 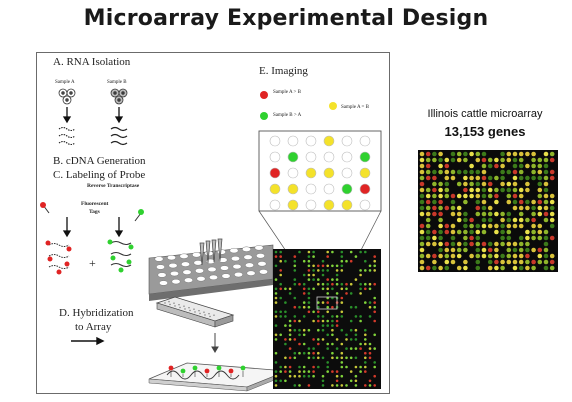 What do you see at coordinates (119, 96) in the screenshot?
I see `sample-b-cells-icon` at bounding box center [119, 96].